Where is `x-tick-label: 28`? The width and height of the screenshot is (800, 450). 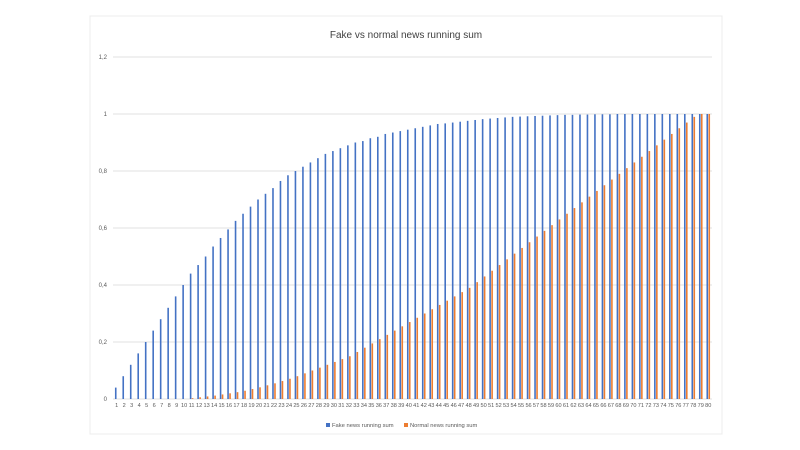
x-tick-label: 28 is located at coordinates (319, 406).